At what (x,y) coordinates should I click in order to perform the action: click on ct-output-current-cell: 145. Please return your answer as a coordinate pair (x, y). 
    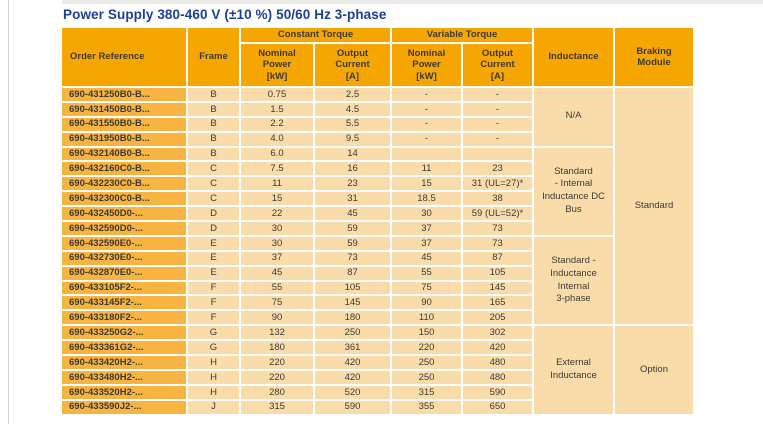
    Looking at the image, I should click on (353, 304).